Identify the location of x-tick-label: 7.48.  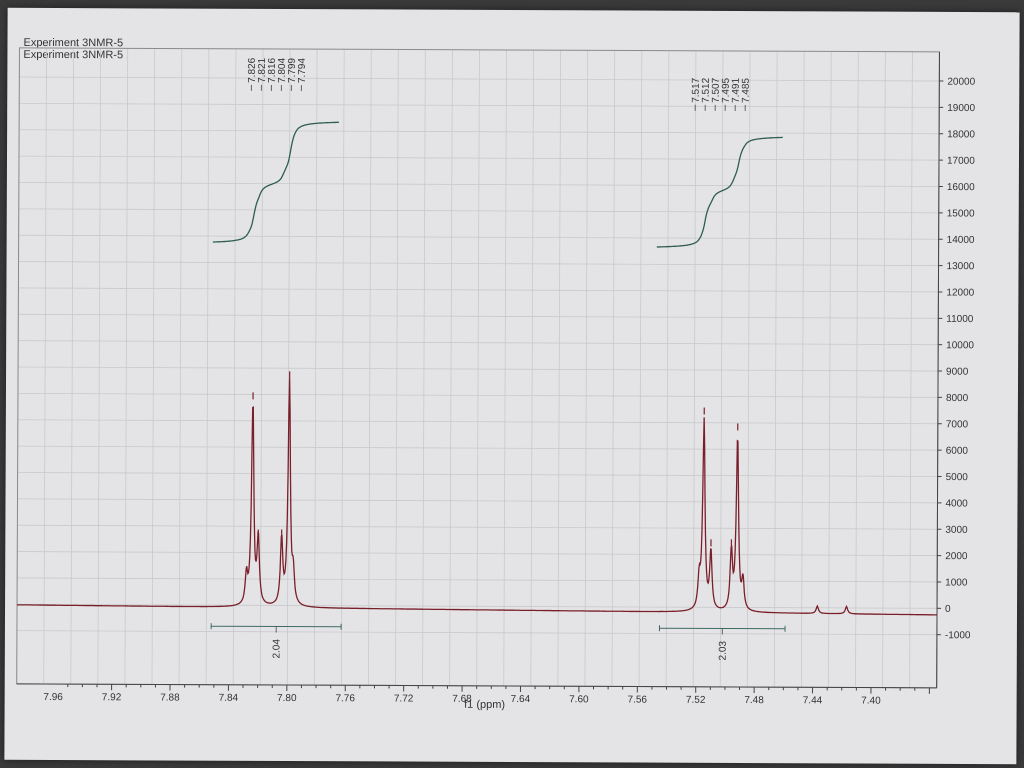
(754, 700).